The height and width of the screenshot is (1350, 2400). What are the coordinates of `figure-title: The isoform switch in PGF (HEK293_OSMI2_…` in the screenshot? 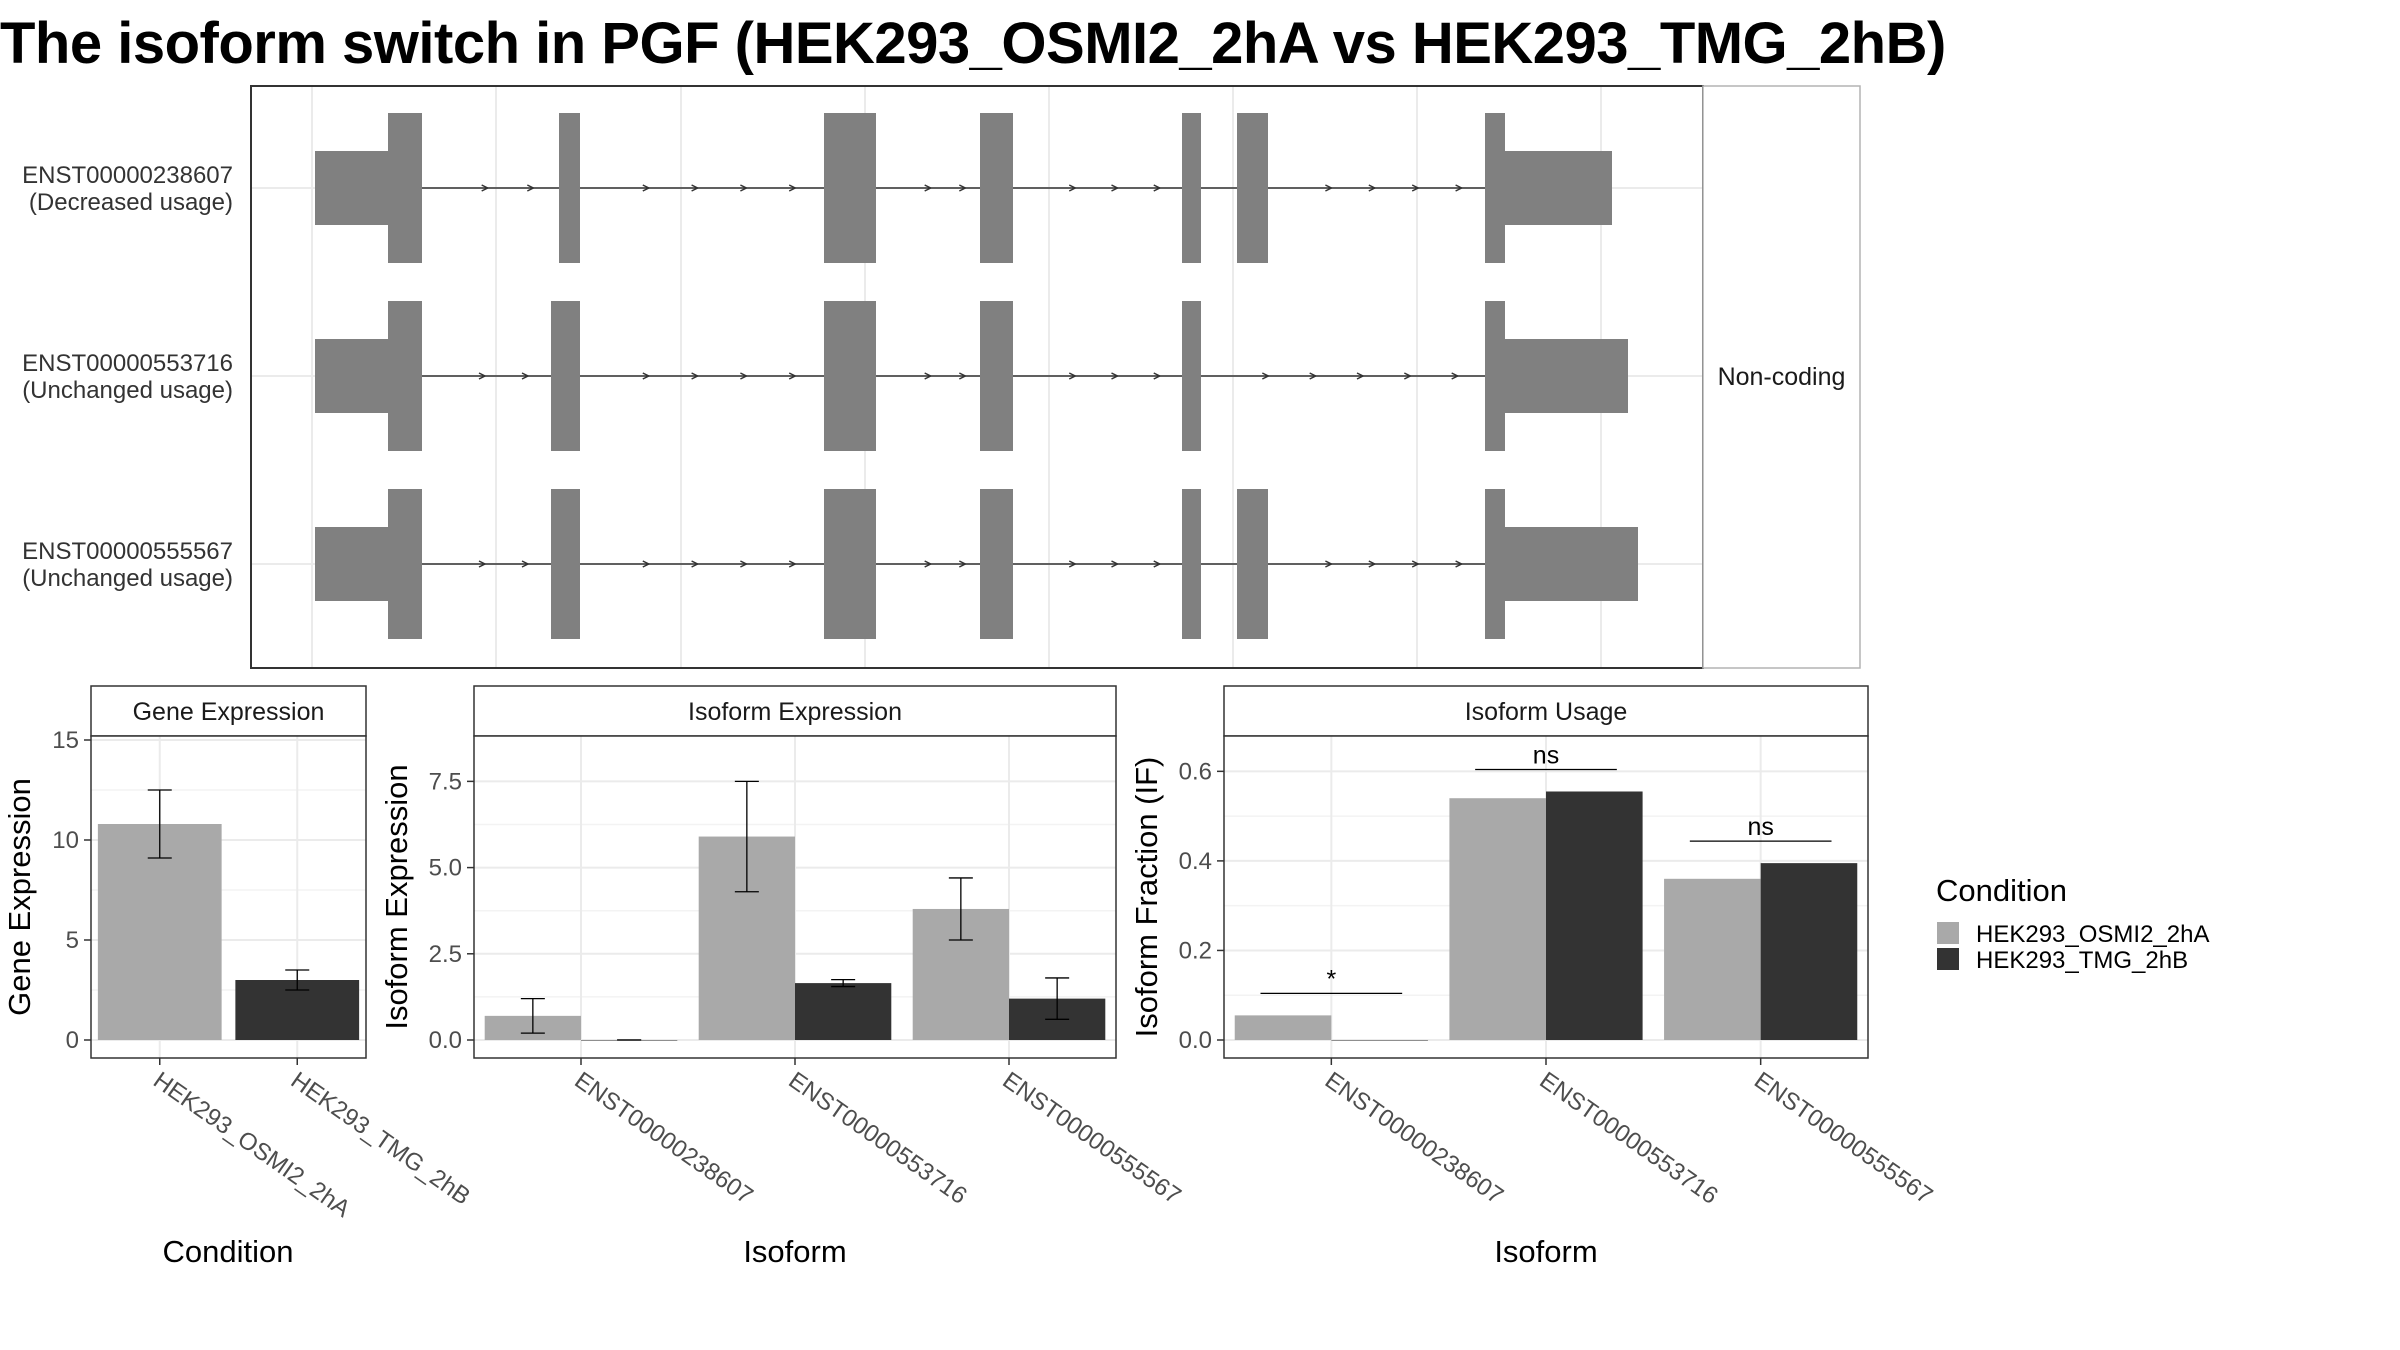 It's located at (973, 43).